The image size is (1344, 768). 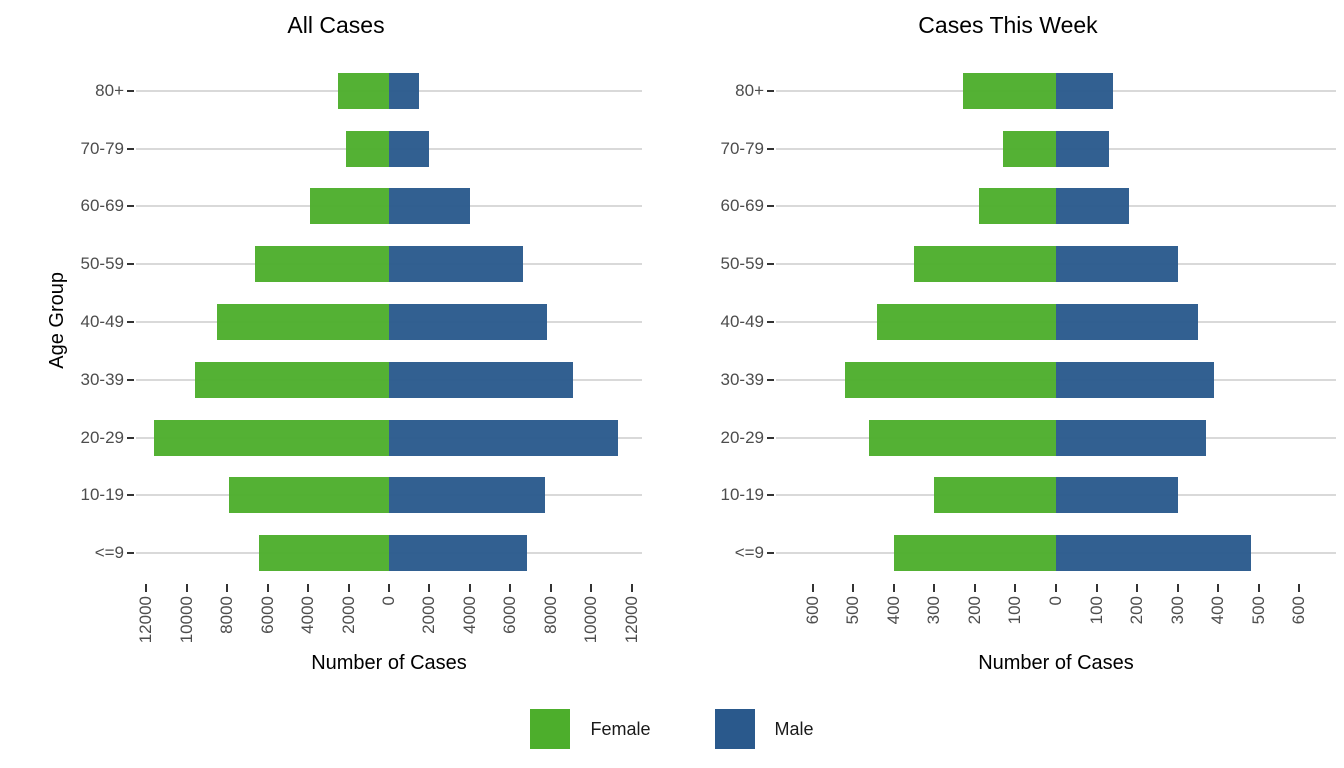 I want to click on chart-title-all-cases: All Cases, so click(x=336, y=25).